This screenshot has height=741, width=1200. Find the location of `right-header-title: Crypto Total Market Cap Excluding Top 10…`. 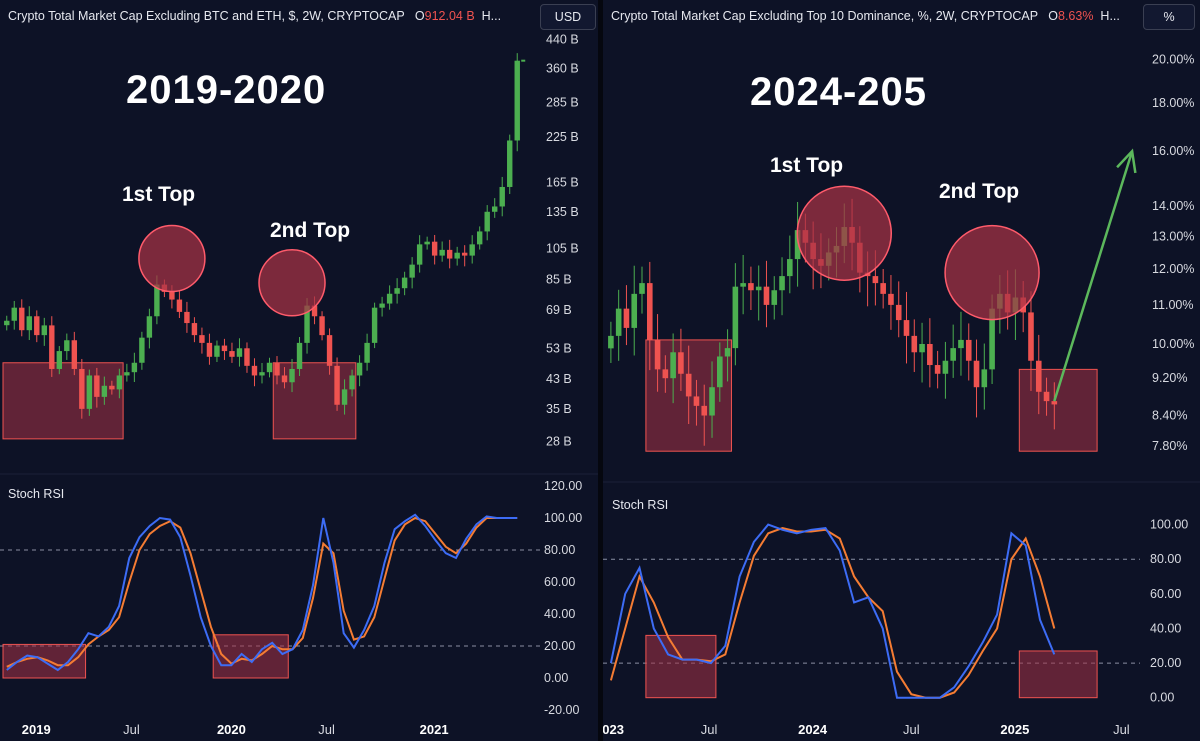

right-header-title: Crypto Total Market Cap Excluding Top 10… is located at coordinates (824, 16).